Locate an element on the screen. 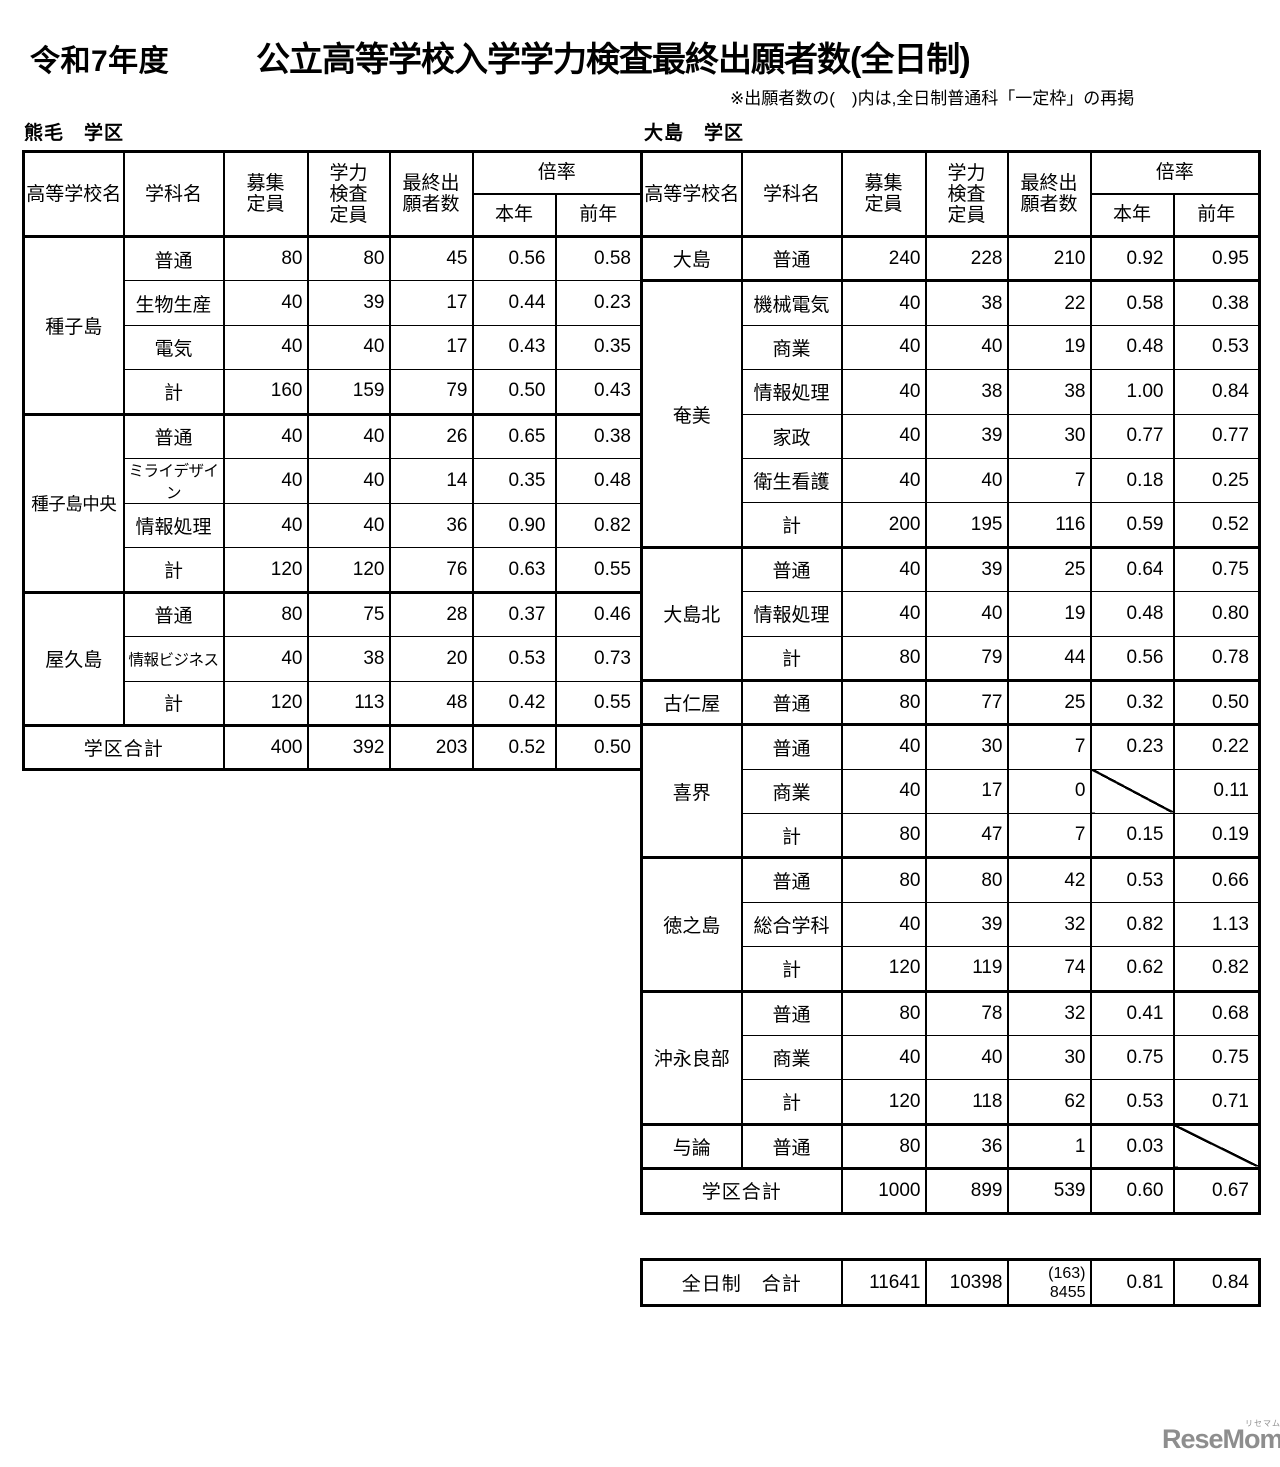  table-row: 計 120 118 62 0.53 0.71 is located at coordinates (951, 1102).